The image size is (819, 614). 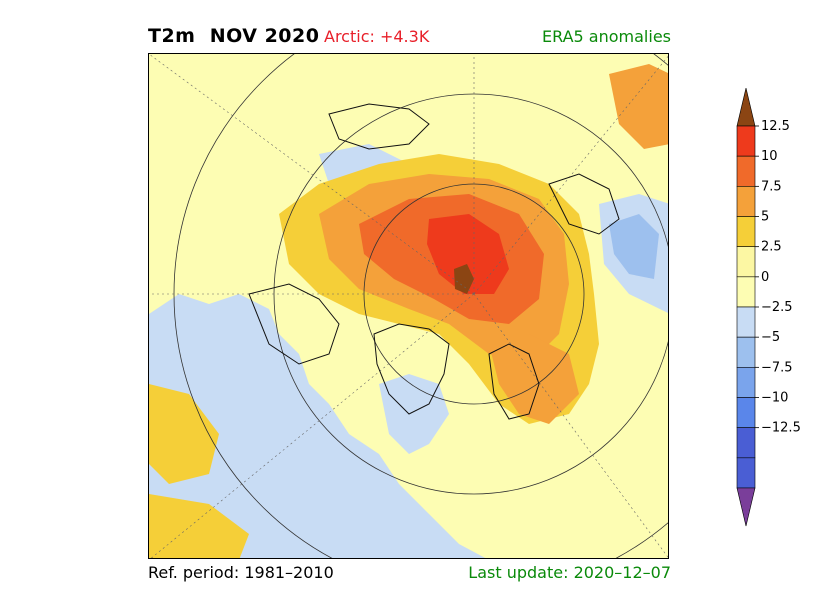 What do you see at coordinates (606, 36) in the screenshot?
I see `data-source: ERA5 anomalies` at bounding box center [606, 36].